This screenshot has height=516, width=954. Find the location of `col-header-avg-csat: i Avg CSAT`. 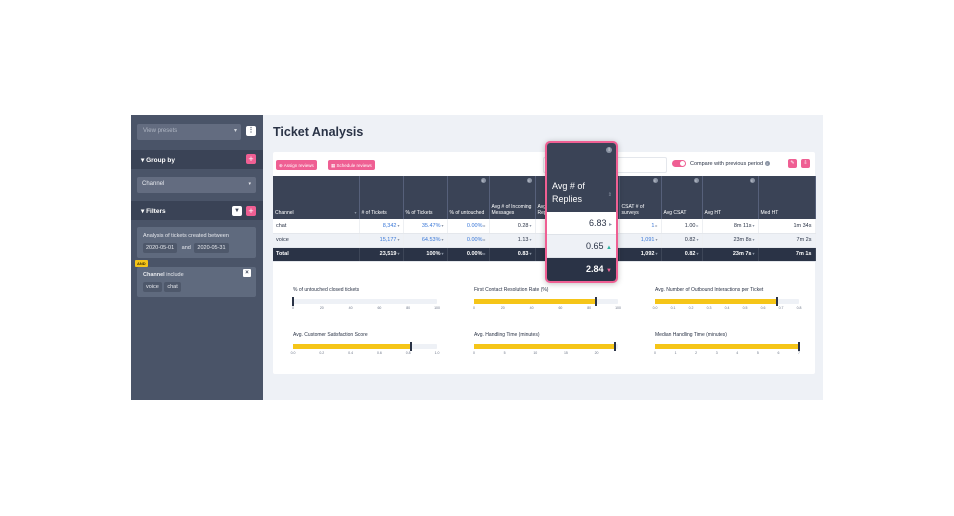

col-header-avg-csat: i Avg CSAT is located at coordinates (682, 197).